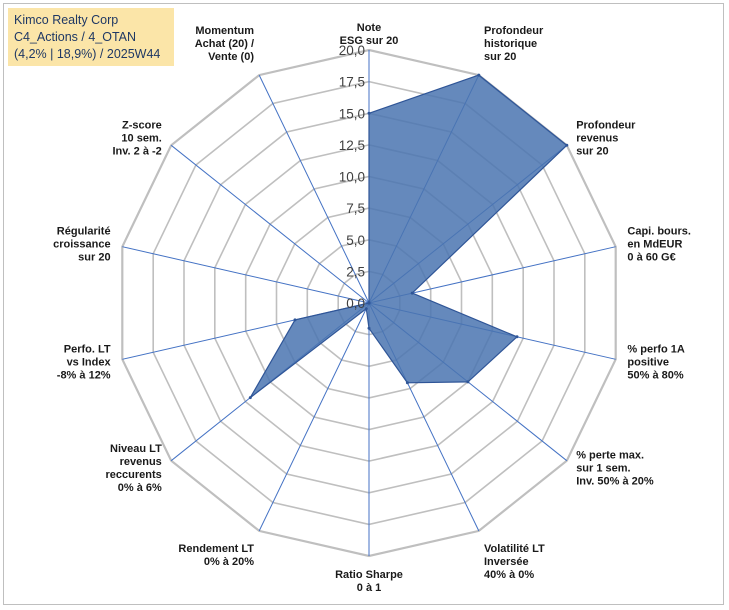 The width and height of the screenshot is (729, 610). I want to click on axis-label-line: Perfo. LT, so click(87, 350).